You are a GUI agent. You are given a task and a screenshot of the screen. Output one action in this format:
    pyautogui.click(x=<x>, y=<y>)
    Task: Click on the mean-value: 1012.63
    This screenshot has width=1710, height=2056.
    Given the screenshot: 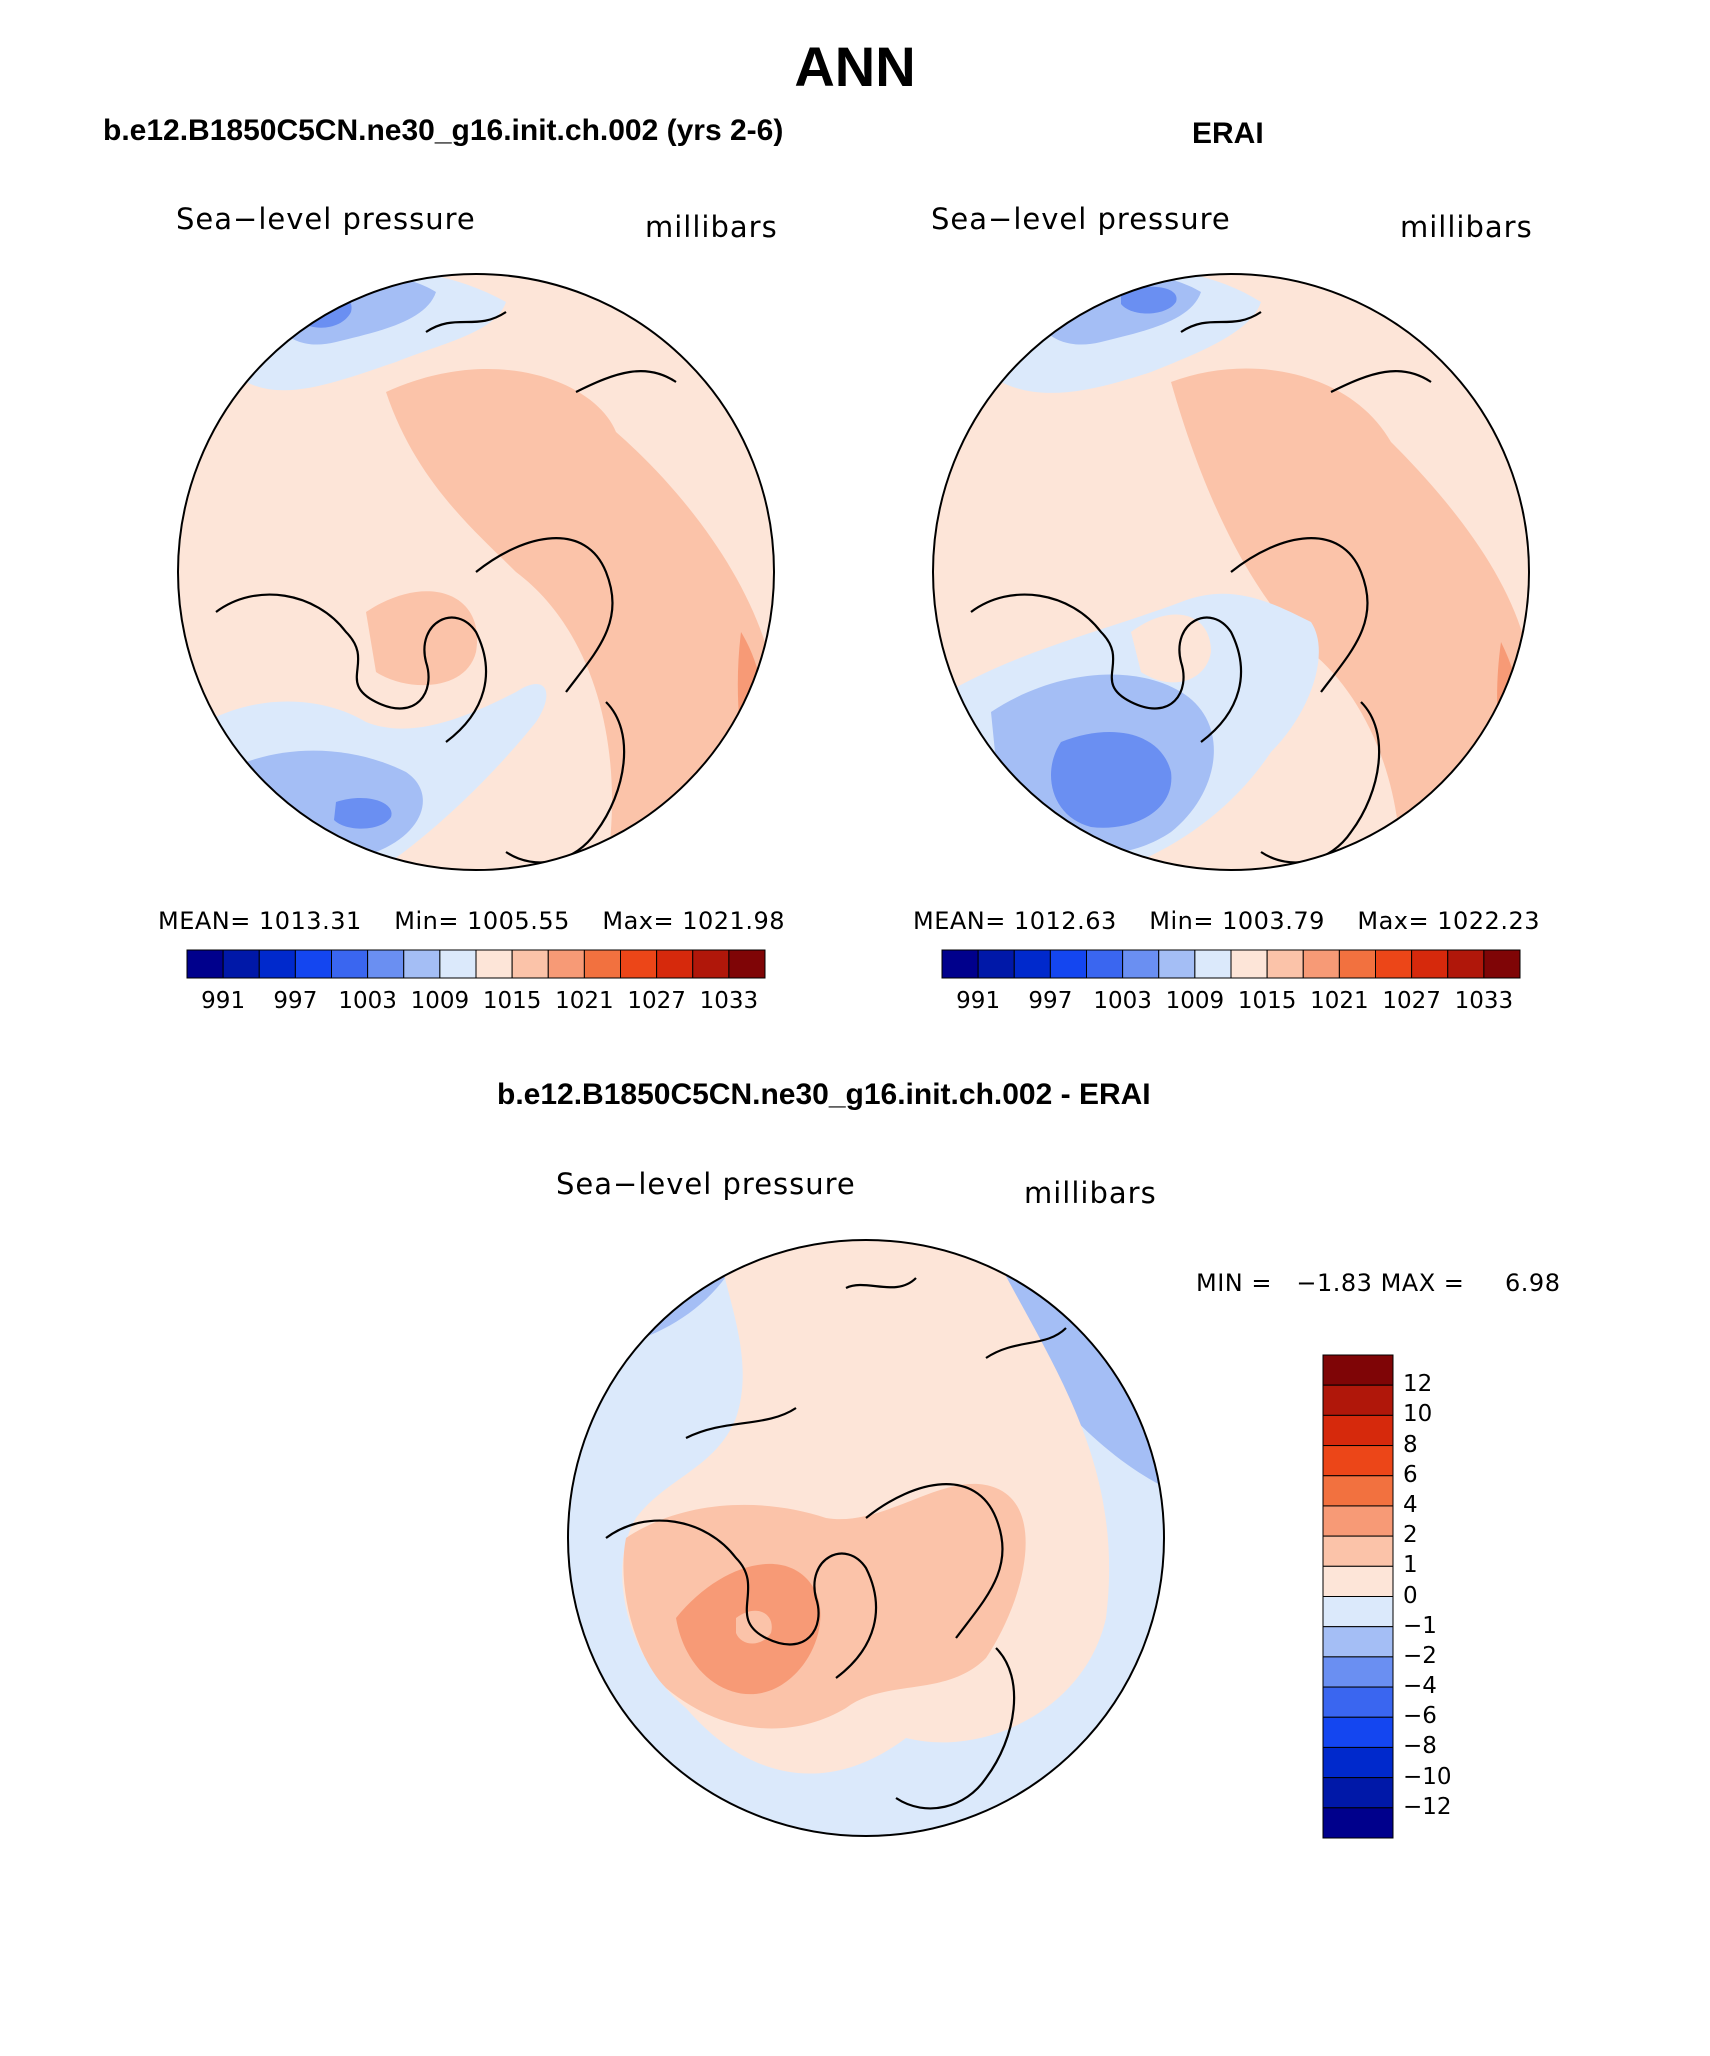 What is the action you would take?
    pyautogui.click(x=1065, y=921)
    